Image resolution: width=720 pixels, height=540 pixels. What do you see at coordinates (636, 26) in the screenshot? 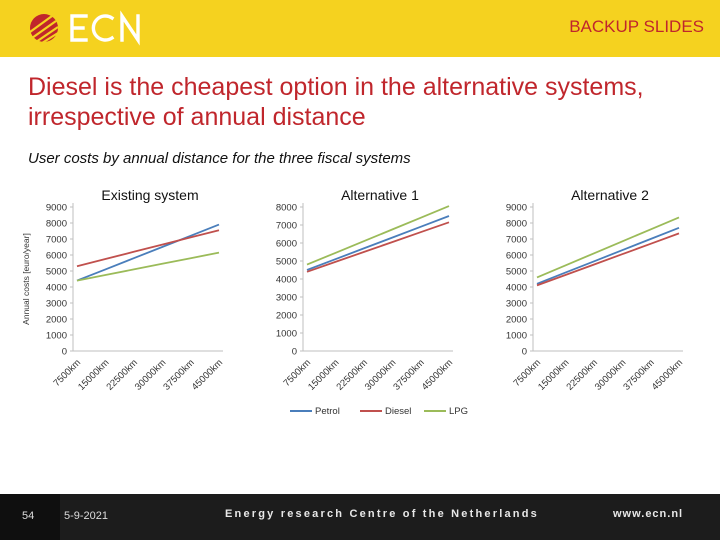
I see `backup-slides-tag: BACKUP SLIDES` at bounding box center [636, 26].